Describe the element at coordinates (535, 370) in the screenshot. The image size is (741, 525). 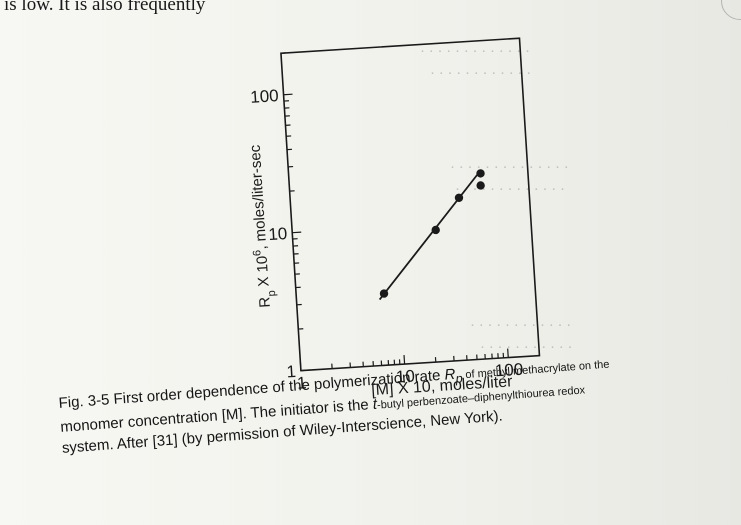
I see `caption-line-1-part-b: of methyl methacrylate on the` at that location.